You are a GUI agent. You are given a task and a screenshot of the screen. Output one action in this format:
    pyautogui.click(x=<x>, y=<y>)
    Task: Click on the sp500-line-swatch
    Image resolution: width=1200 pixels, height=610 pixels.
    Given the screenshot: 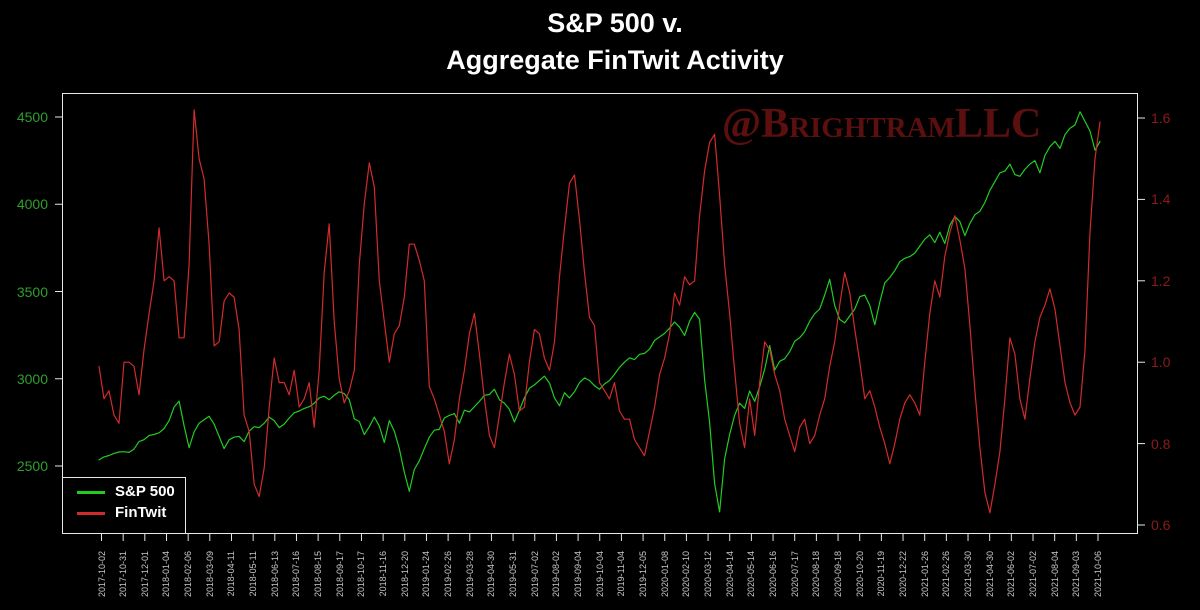 What is the action you would take?
    pyautogui.click(x=91, y=492)
    